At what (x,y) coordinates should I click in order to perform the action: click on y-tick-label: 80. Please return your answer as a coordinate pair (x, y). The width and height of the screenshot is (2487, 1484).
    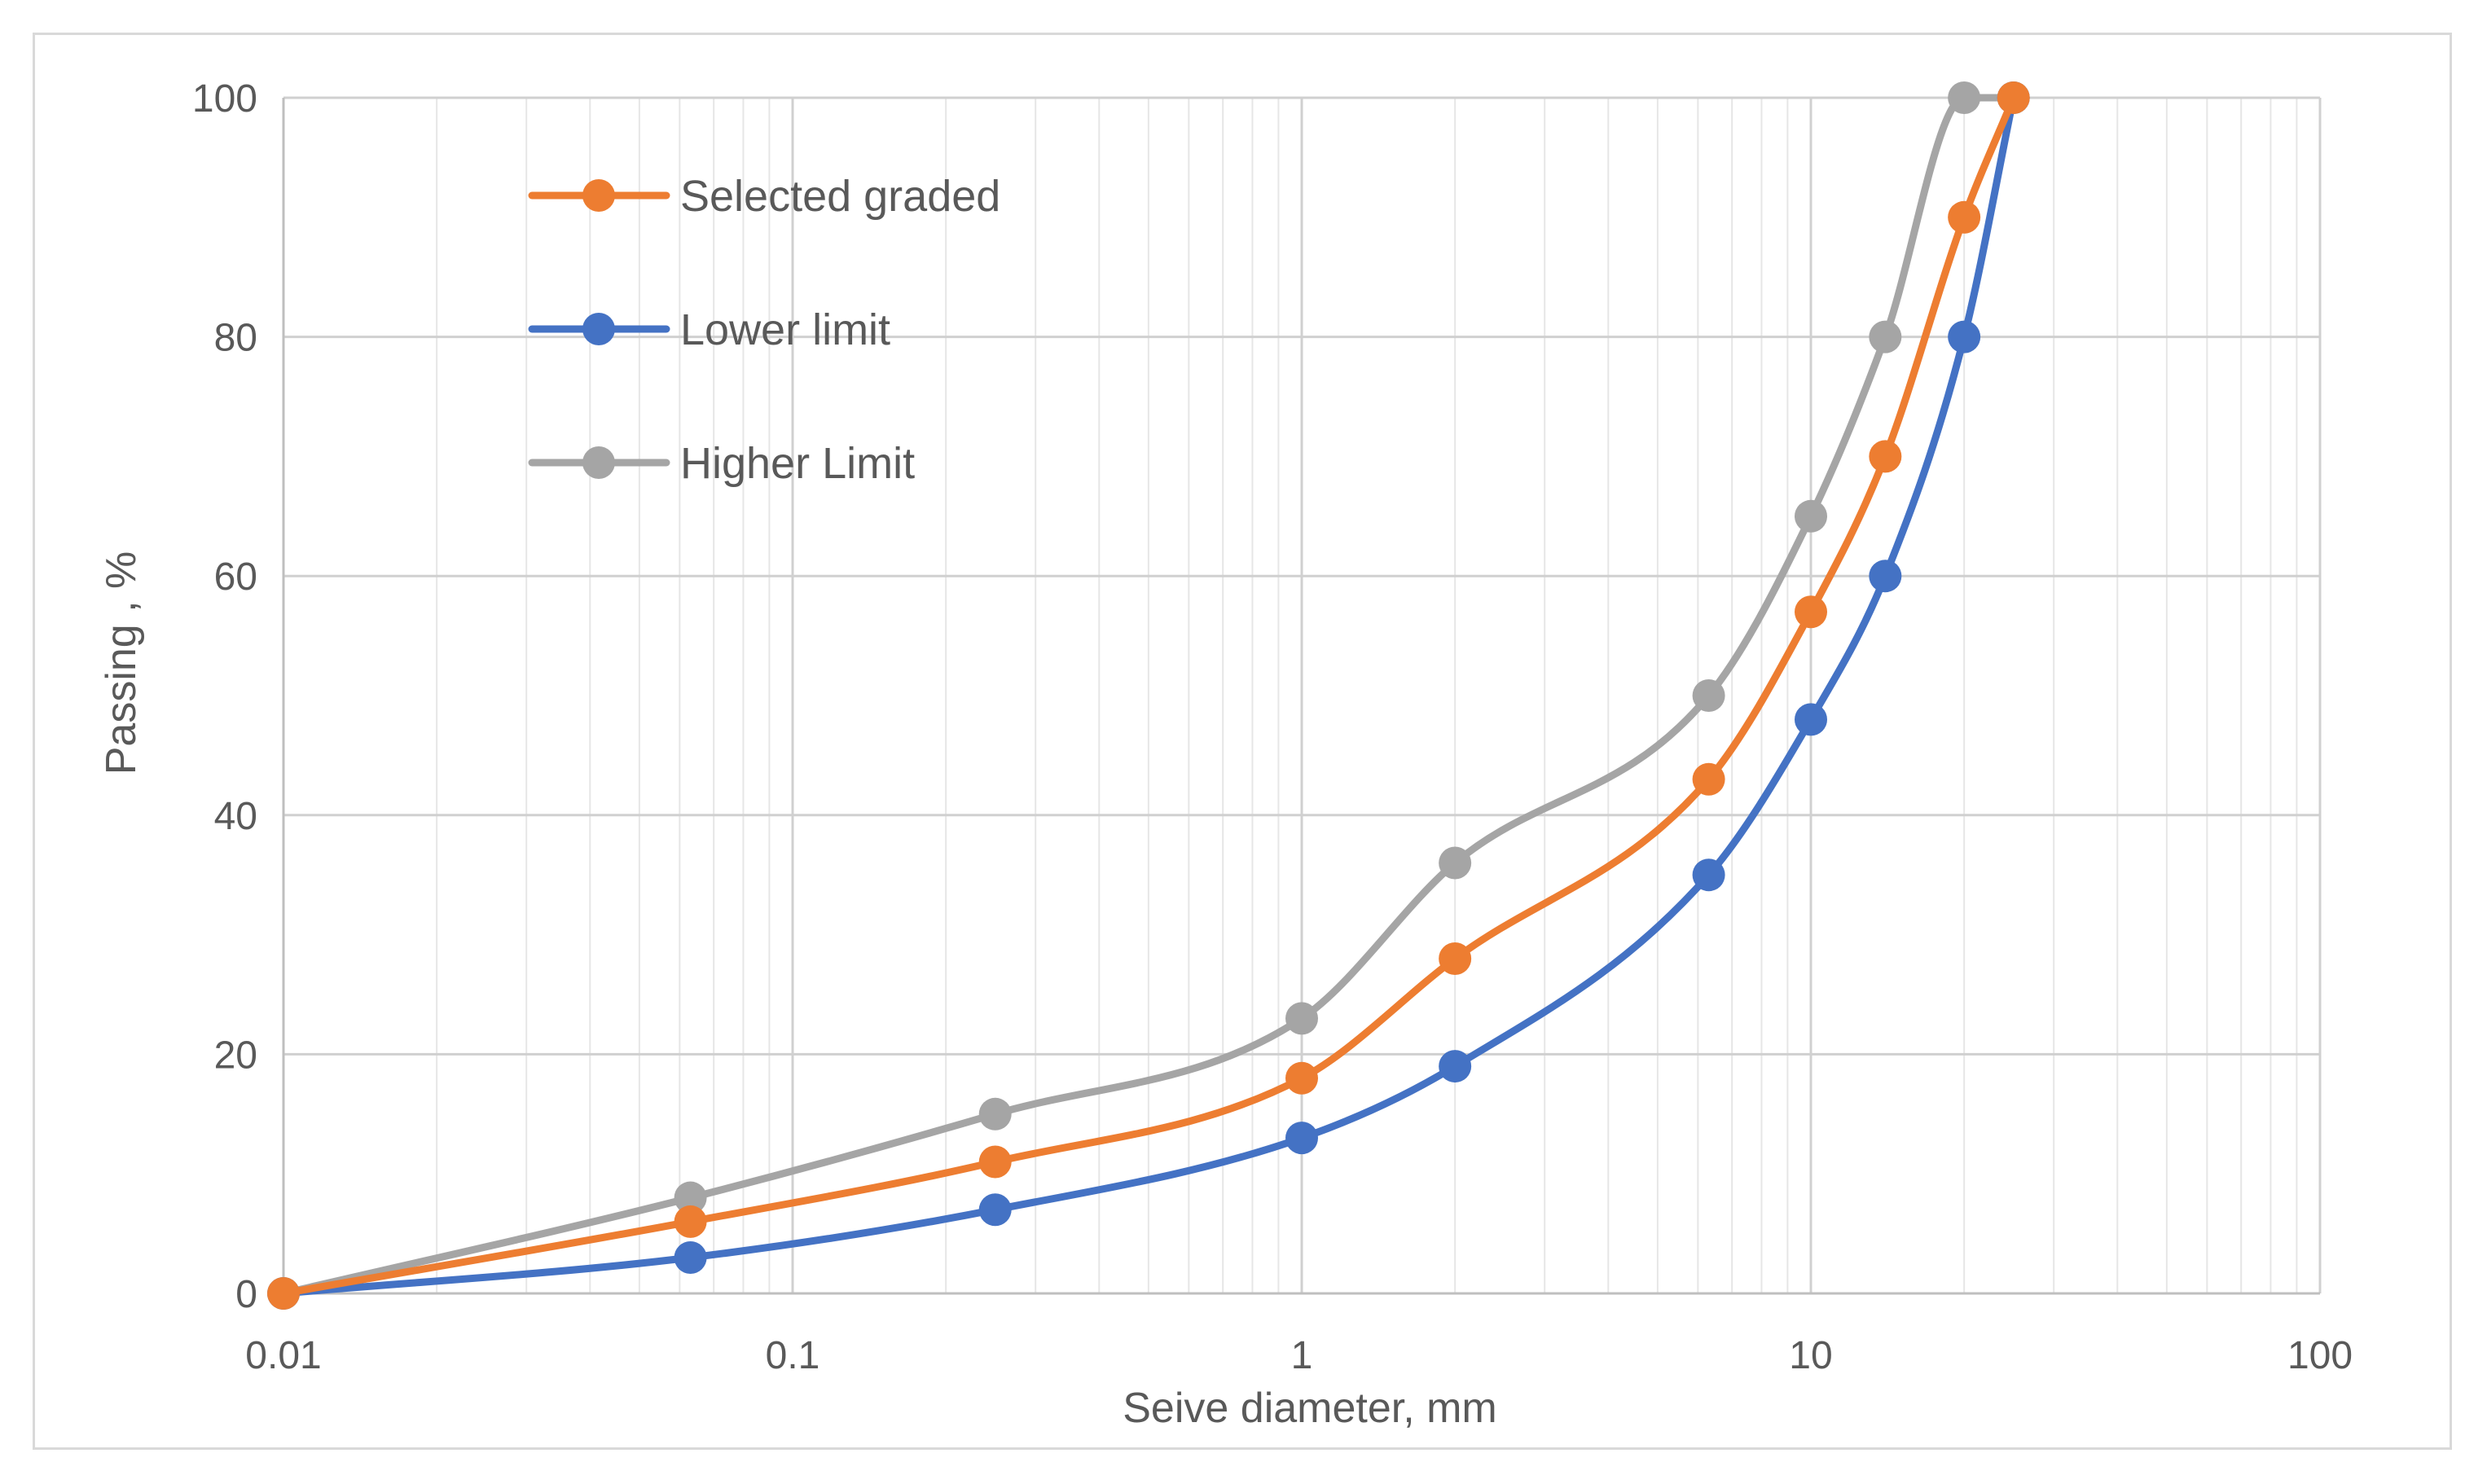
    Looking at the image, I should click on (235, 338).